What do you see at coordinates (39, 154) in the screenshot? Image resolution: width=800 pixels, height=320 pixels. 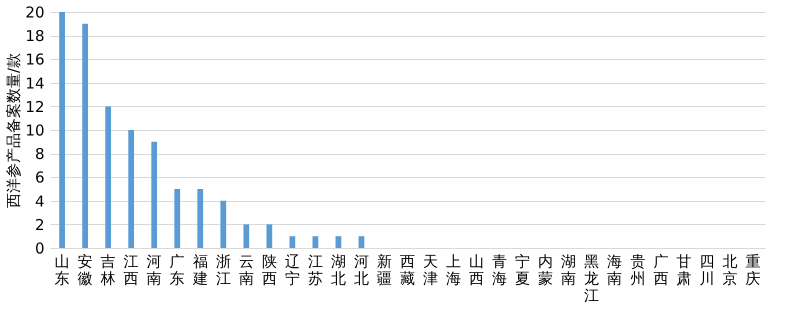 I see `y-tick-label: 8` at bounding box center [39, 154].